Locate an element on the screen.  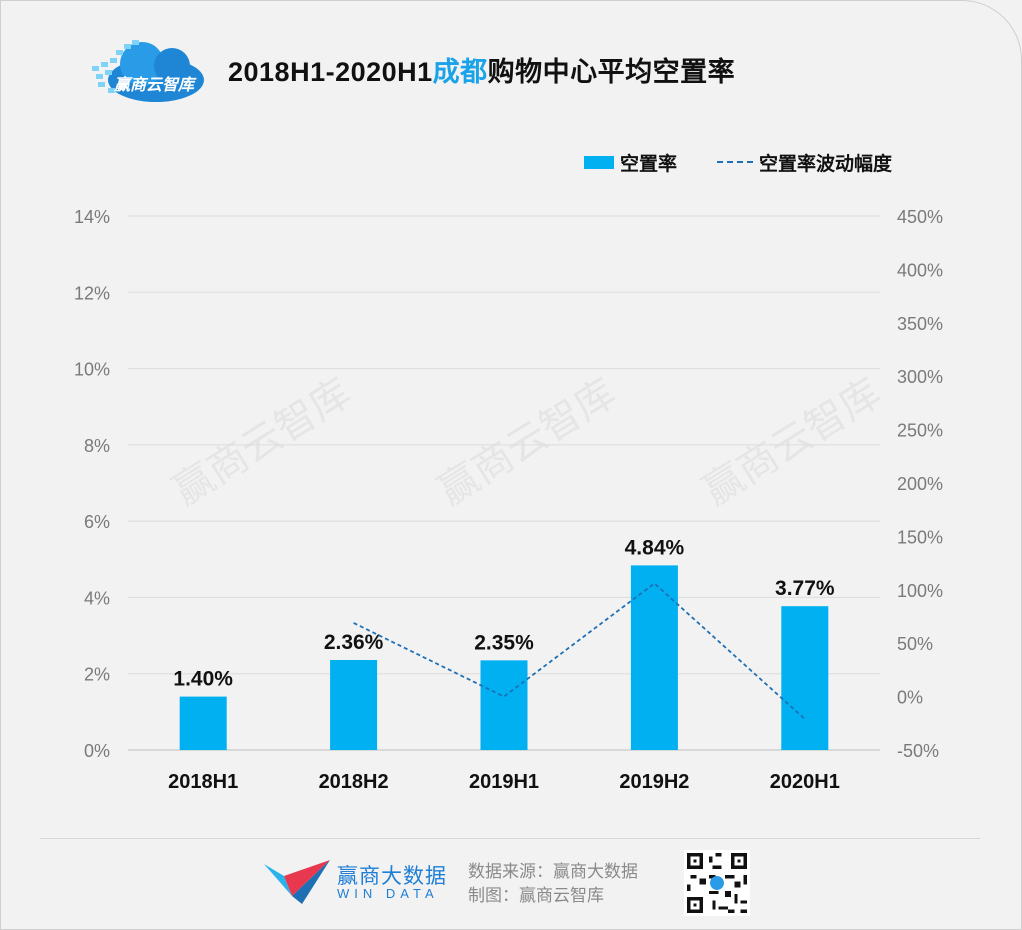
y-right-tick-label: 300% is located at coordinates (920, 377).